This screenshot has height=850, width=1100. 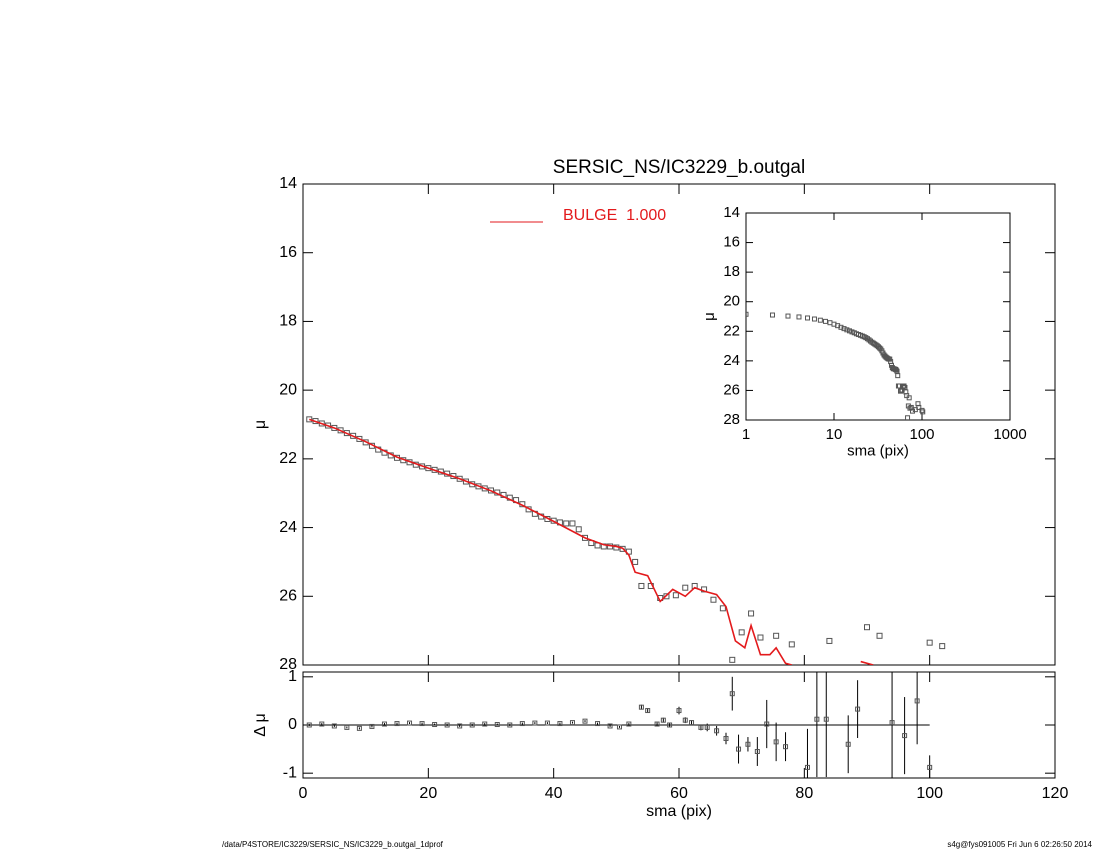 What do you see at coordinates (428, 793) in the screenshot?
I see `x-tick-label: 20` at bounding box center [428, 793].